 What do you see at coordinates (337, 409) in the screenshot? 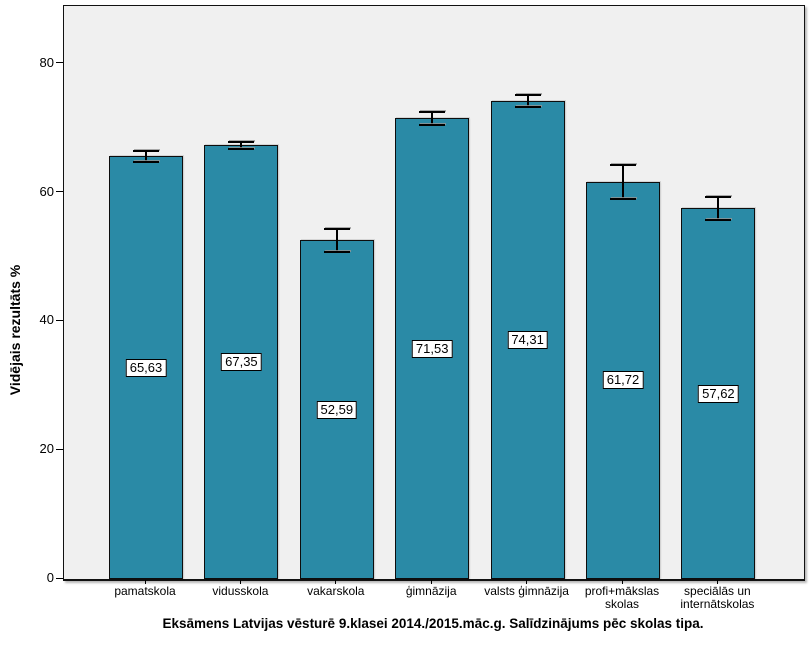
I see `bar-value-label: 52,59` at bounding box center [337, 409].